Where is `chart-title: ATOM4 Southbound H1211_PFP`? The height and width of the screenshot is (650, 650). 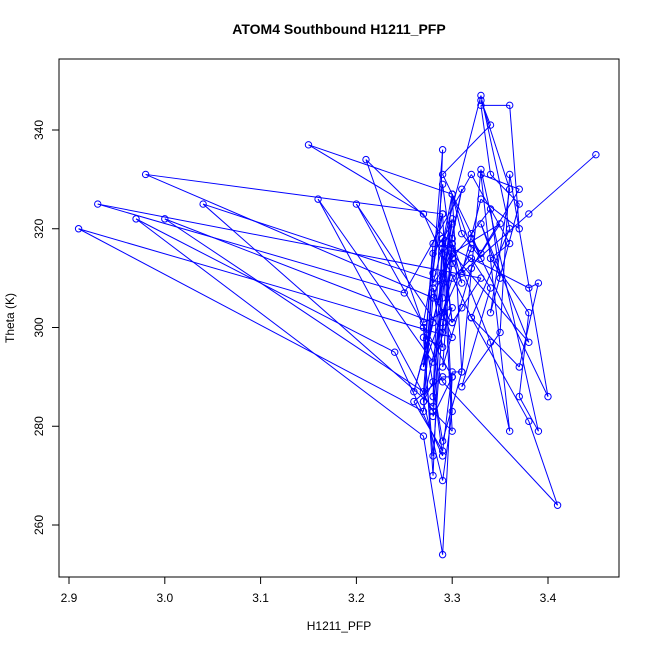 chart-title: ATOM4 Southbound H1211_PFP is located at coordinates (338, 29).